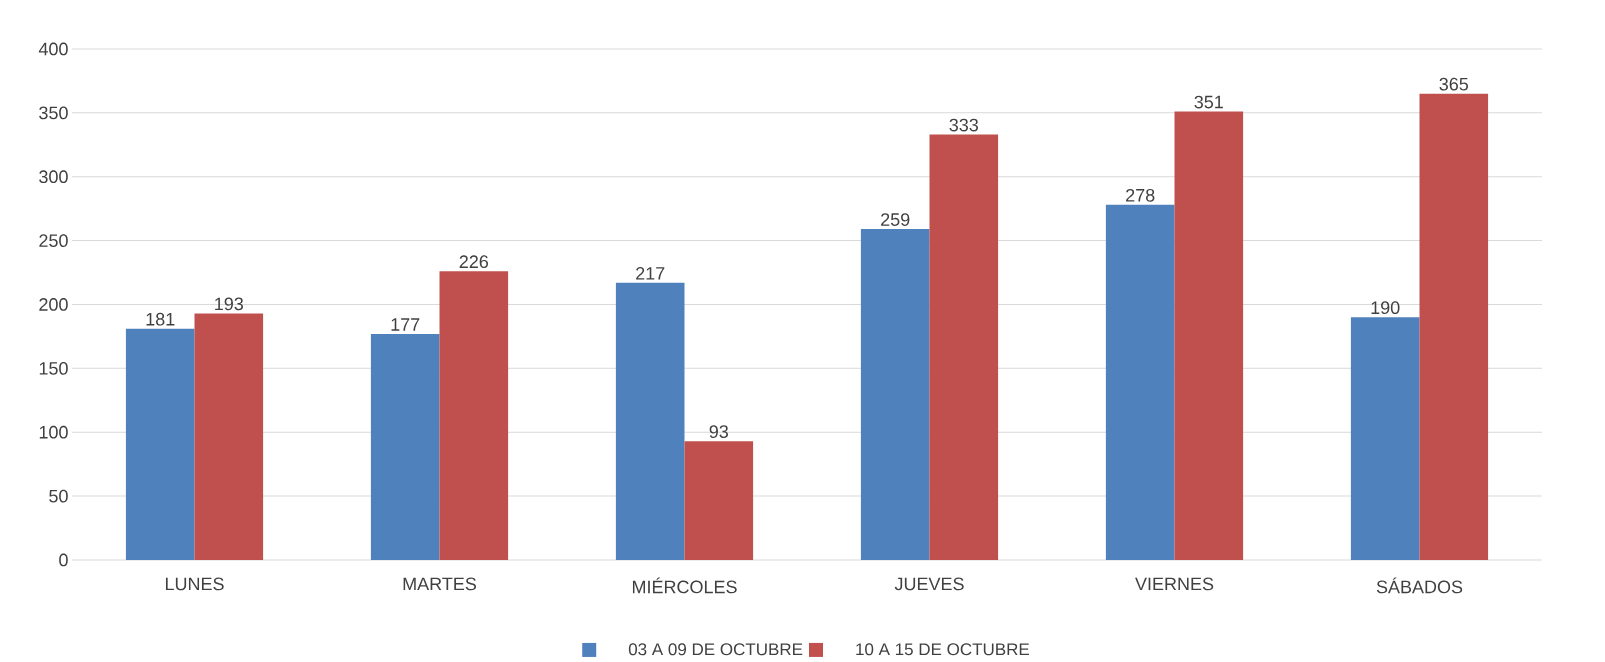 The image size is (1605, 662). I want to click on y-tick-label: 0, so click(63, 560).